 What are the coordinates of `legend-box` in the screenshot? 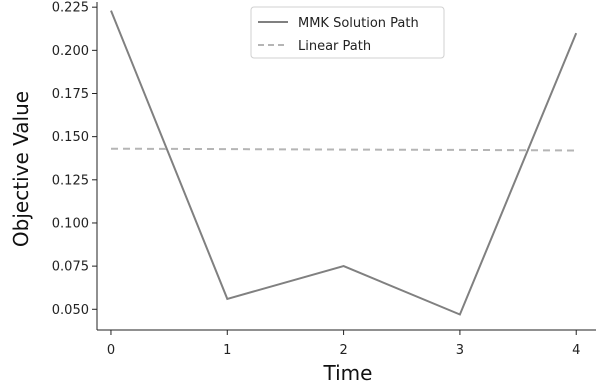 It's located at (347, 32).